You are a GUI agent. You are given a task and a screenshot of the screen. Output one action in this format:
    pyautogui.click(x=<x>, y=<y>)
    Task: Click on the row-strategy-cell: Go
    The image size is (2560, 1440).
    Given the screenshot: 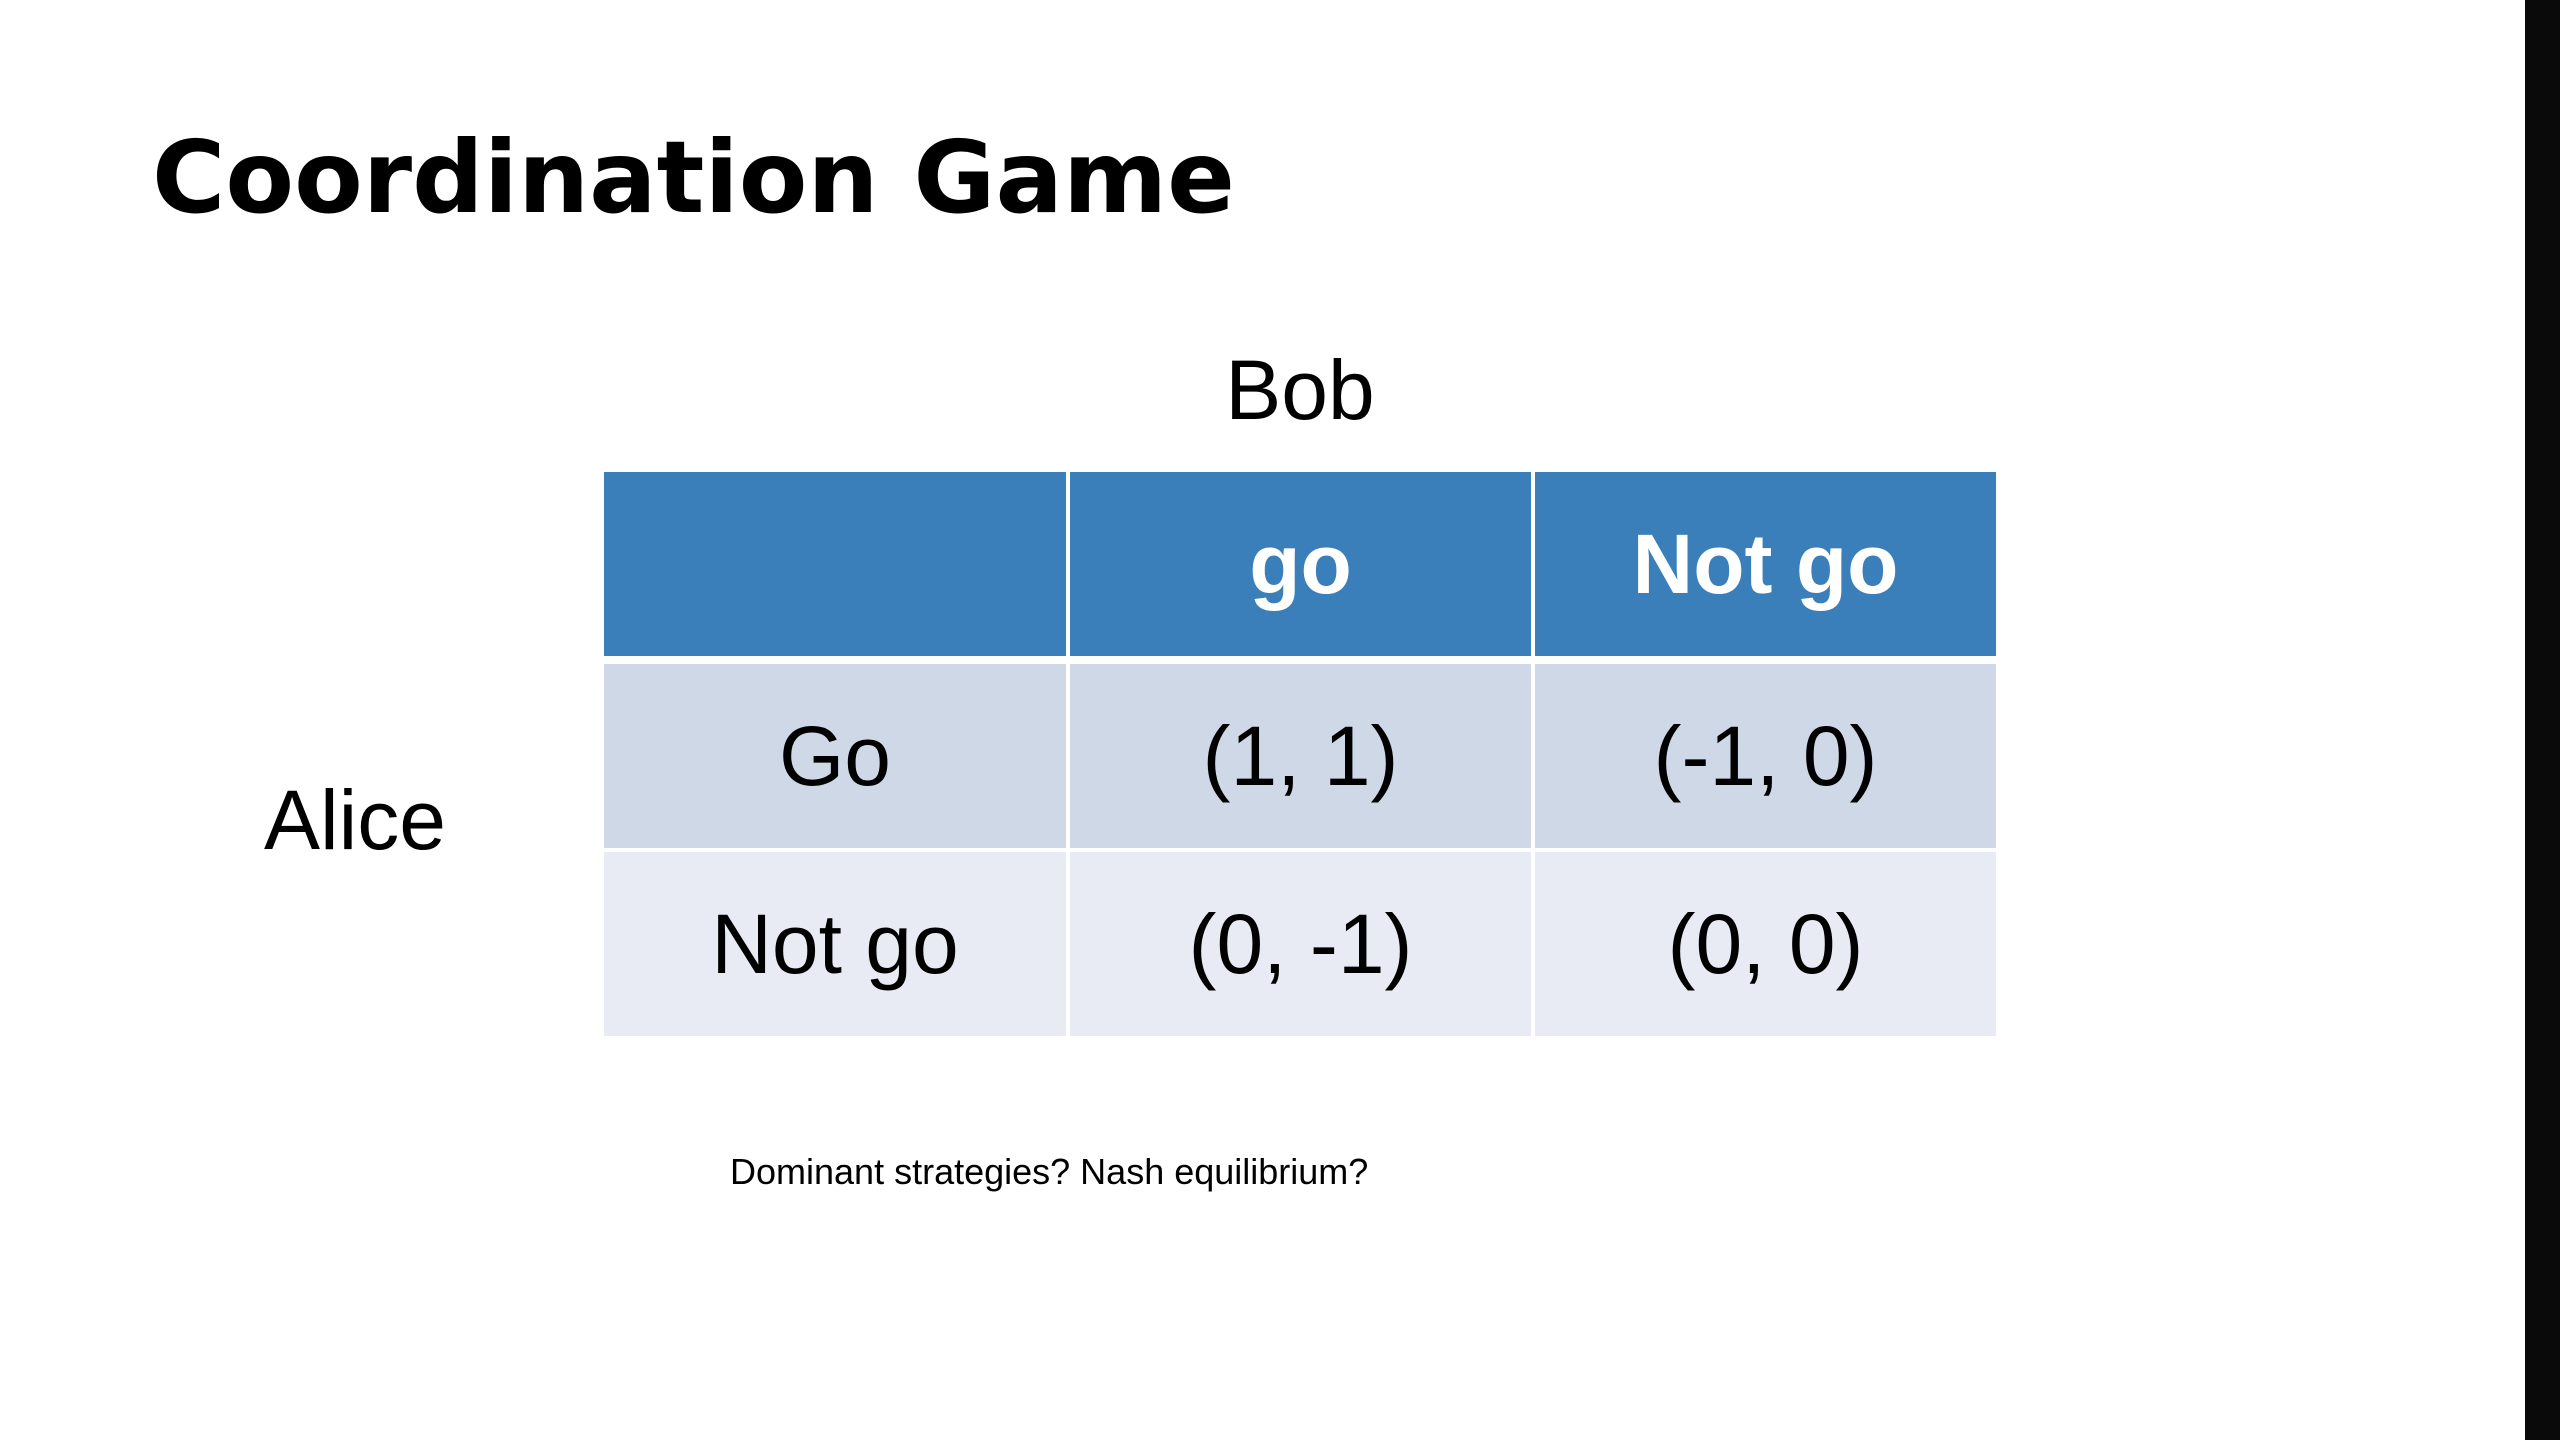 What is the action you would take?
    pyautogui.click(x=835, y=755)
    